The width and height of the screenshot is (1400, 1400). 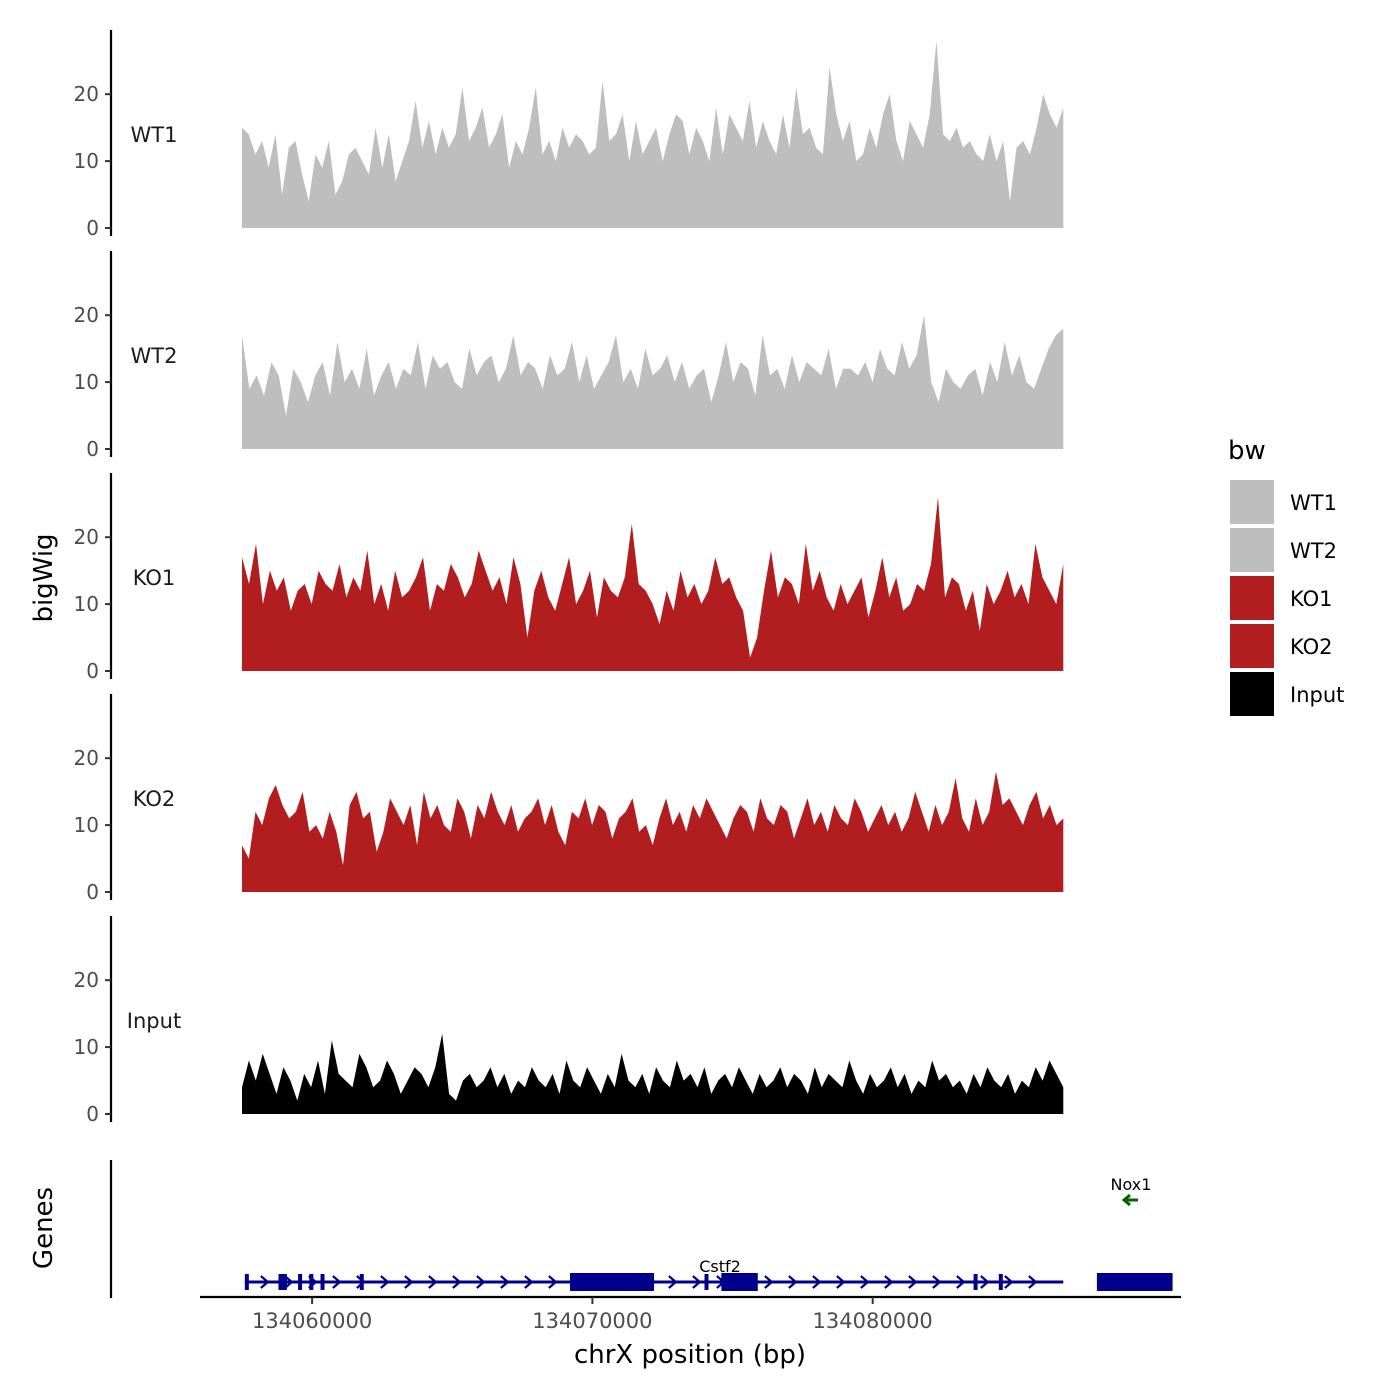 I want to click on track-ko2: 0 10 20 KO2, so click(x=569, y=799).